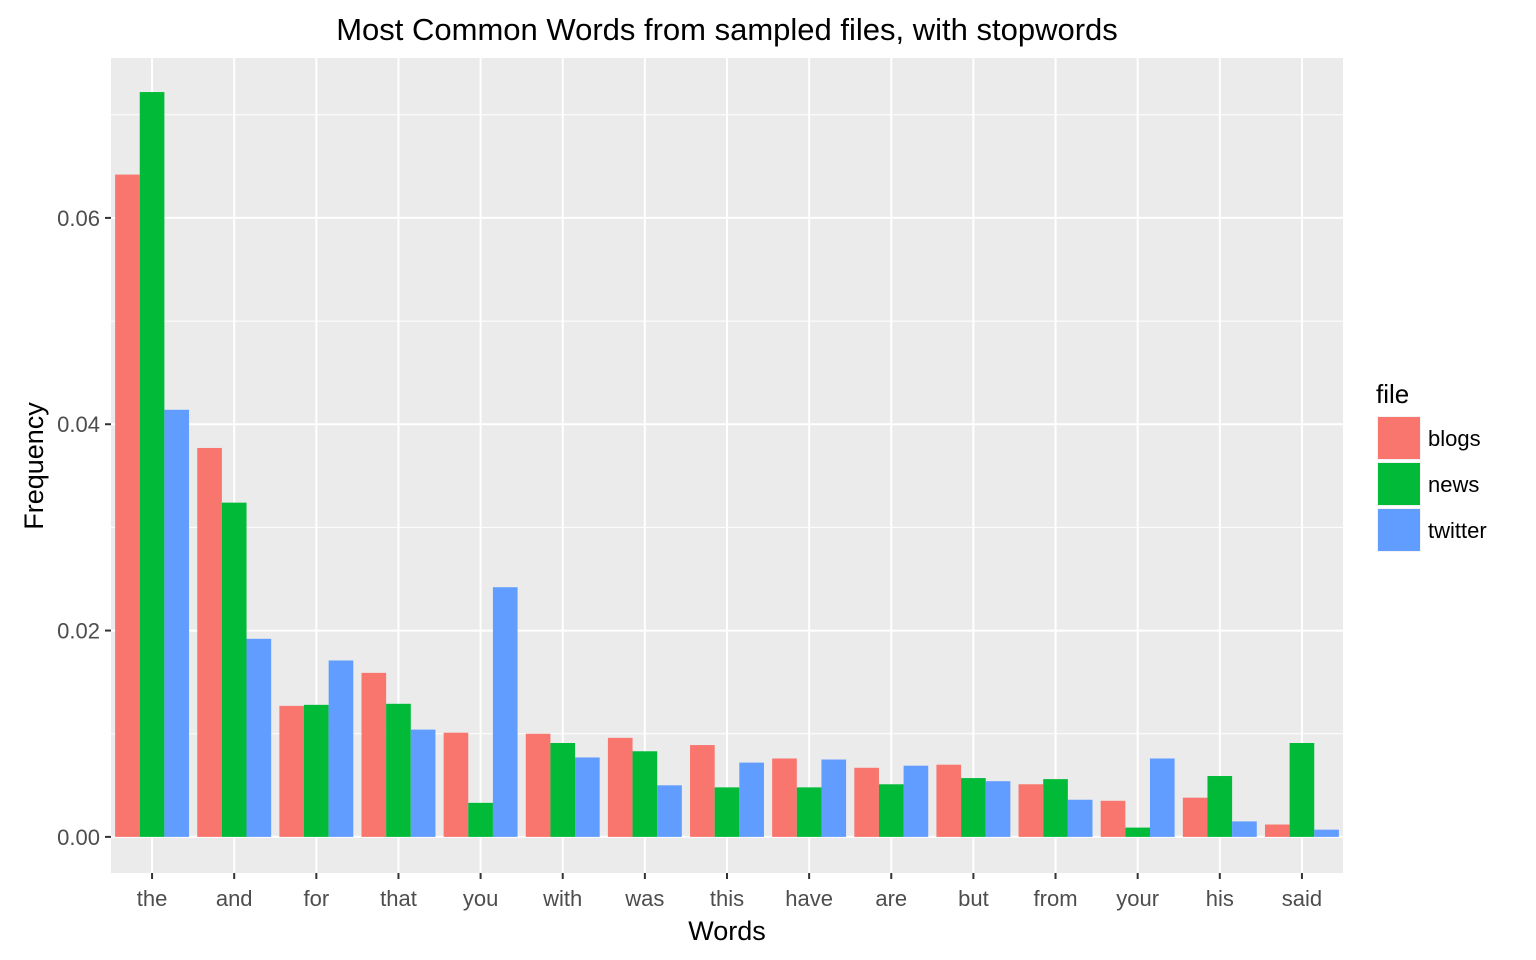 The height and width of the screenshot is (960, 1536). Describe the element at coordinates (292, 771) in the screenshot. I see `bar-blogs-for` at that location.